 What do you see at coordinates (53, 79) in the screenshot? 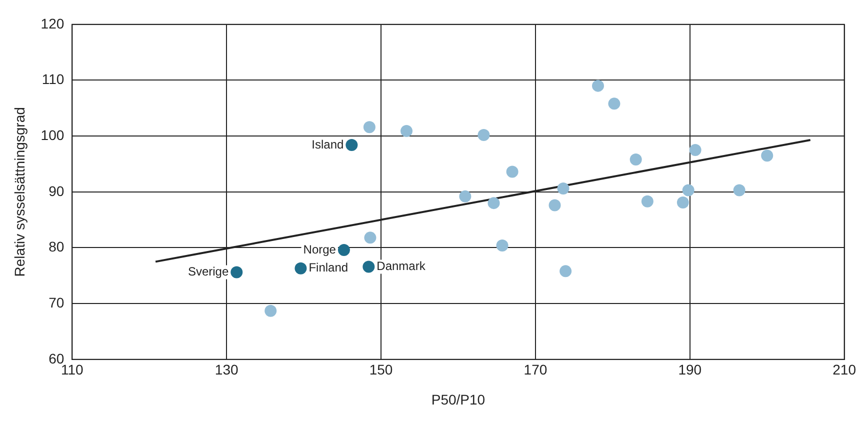
I see `y-tick-label: 110` at bounding box center [53, 79].